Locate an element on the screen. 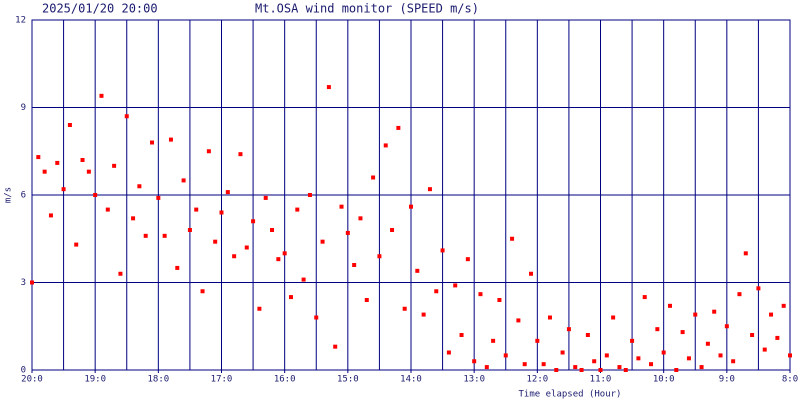  date: 2025/01/20 20:00 is located at coordinates (100, 9).